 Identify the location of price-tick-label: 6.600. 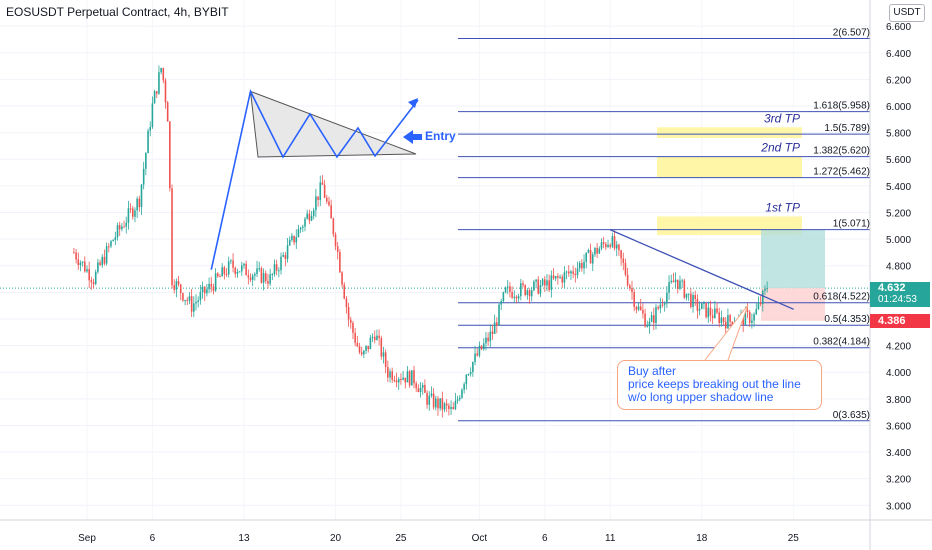
(898, 27).